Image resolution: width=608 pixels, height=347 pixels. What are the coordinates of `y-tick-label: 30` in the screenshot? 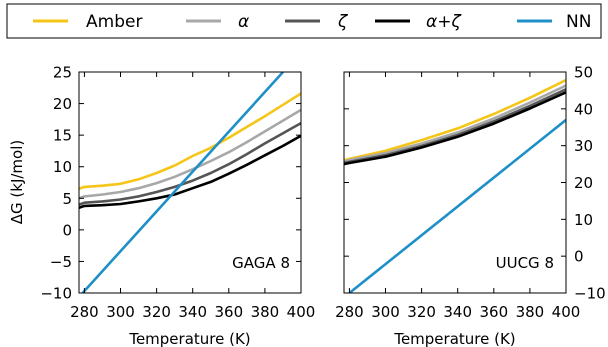 It's located at (583, 146).